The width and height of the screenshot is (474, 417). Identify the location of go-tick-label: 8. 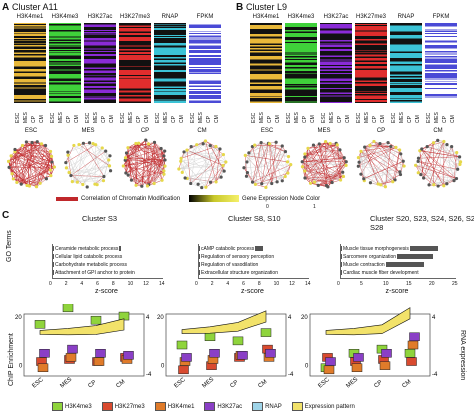
(259, 284).